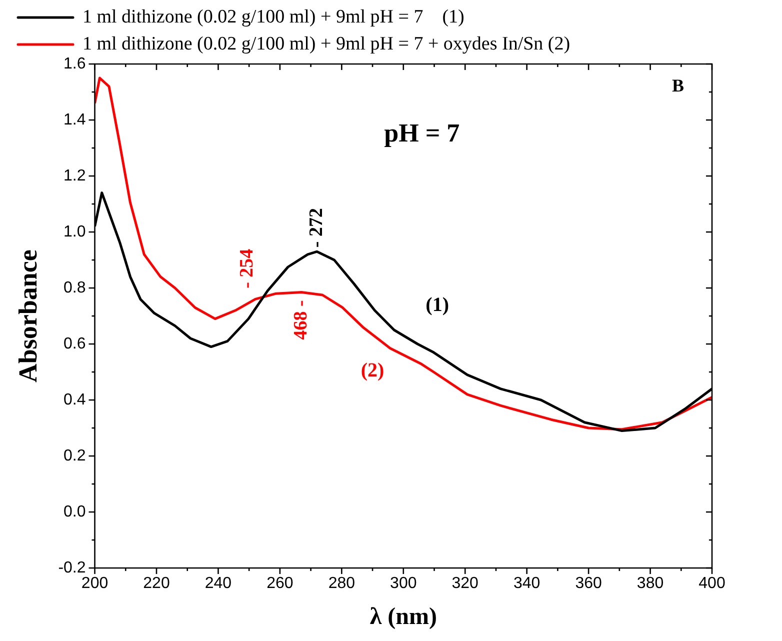  Describe the element at coordinates (27, 316) in the screenshot. I see `y-axis-title: Absorbance` at that location.